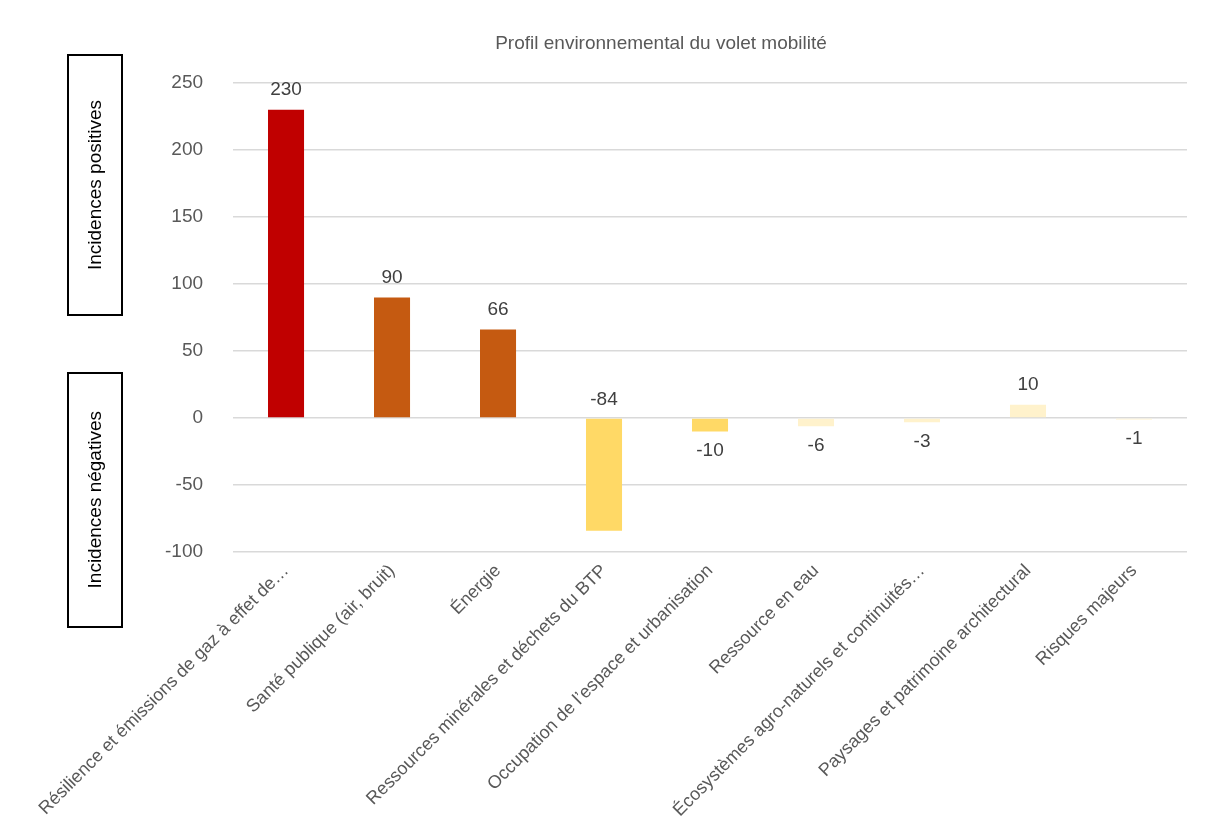  I want to click on data-label: 10, so click(1028, 384).